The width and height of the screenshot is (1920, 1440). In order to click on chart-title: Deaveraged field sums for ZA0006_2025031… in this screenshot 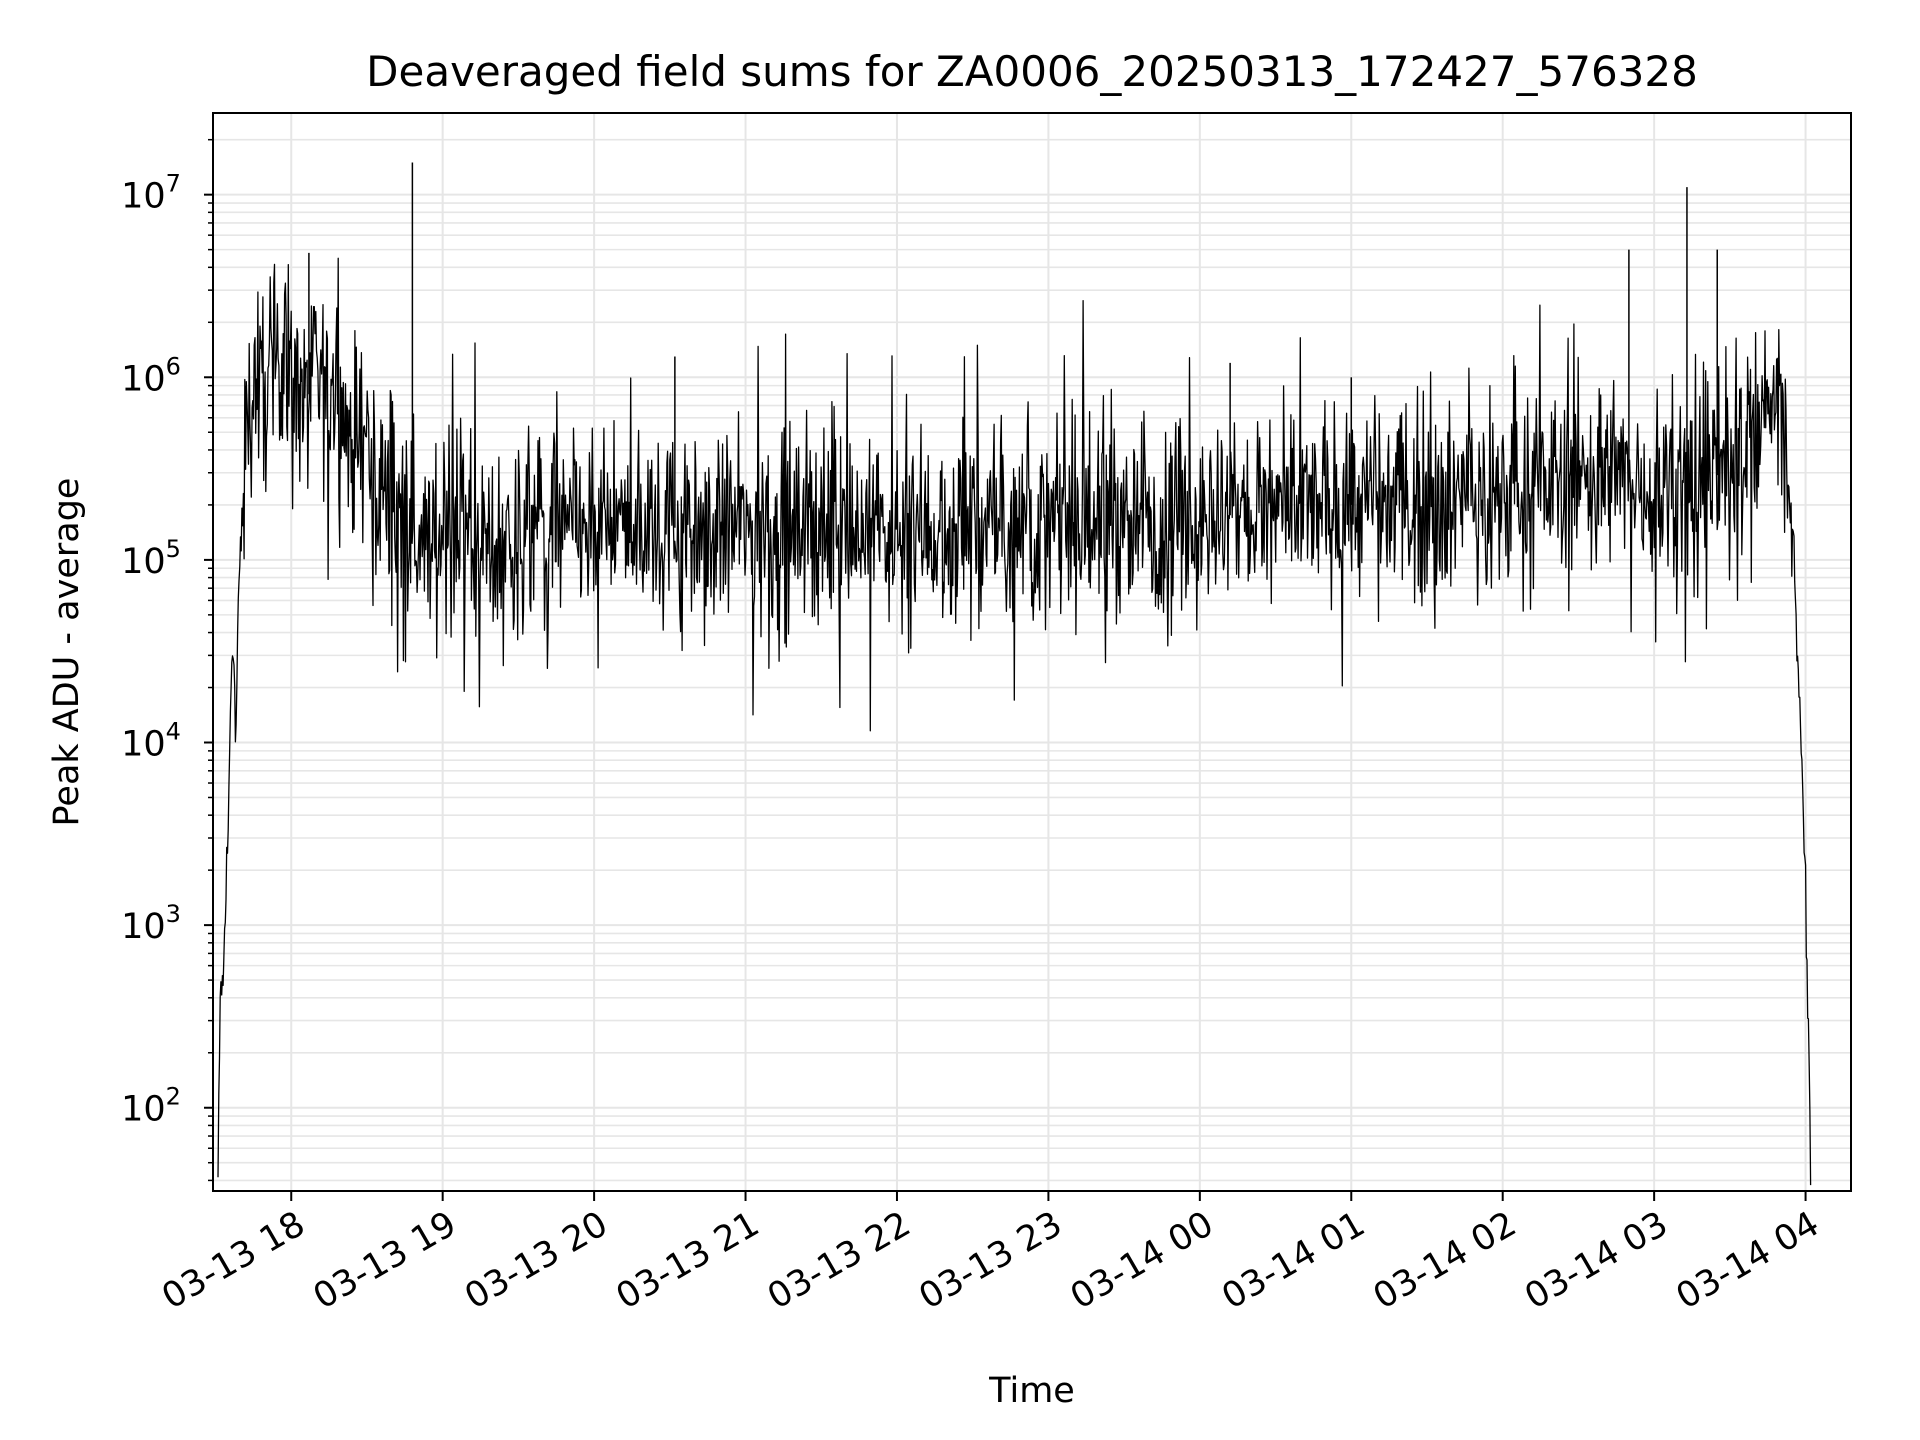, I will do `click(1032, 71)`.